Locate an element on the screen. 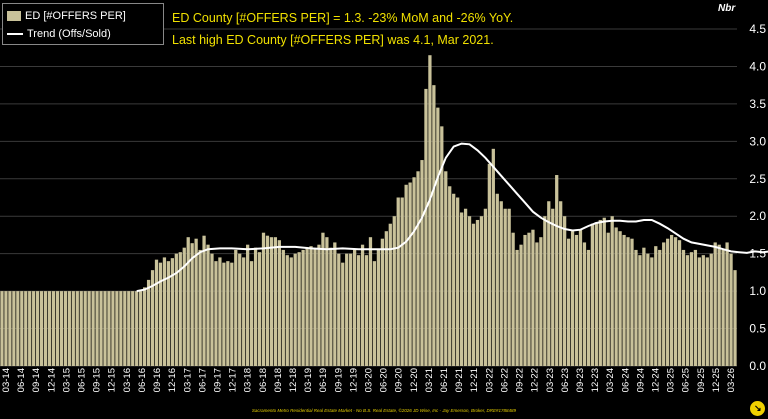 This screenshot has height=419, width=768. x-tick-label: 06-23 is located at coordinates (565, 380).